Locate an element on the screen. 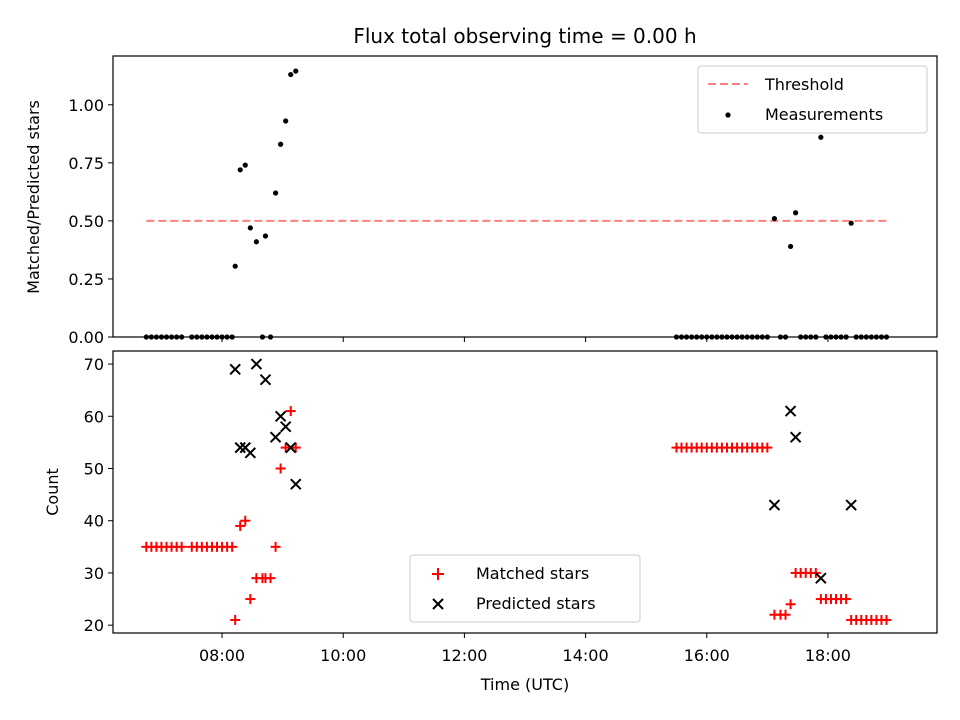 The image size is (960, 720). bottom-legend: Matched stars Predicted stars is located at coordinates (525, 588).